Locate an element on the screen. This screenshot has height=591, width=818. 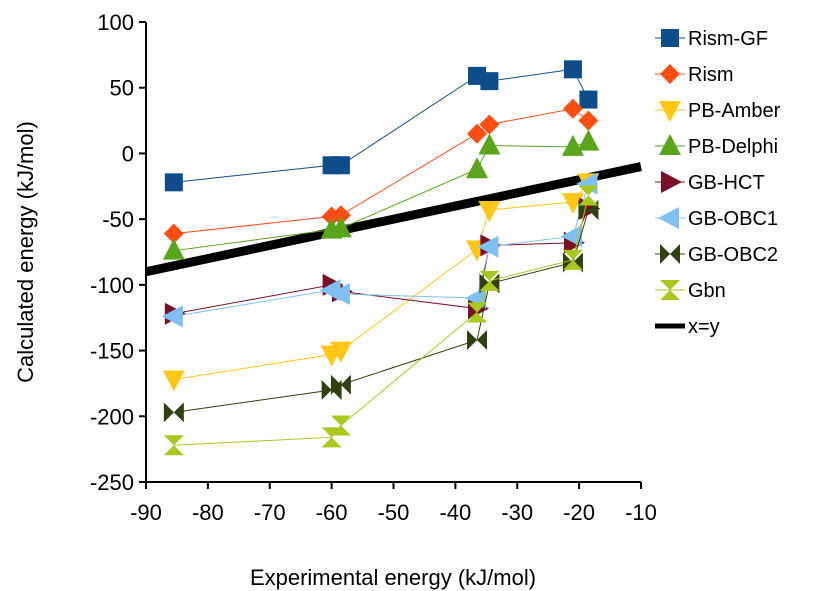
x-tick-label: -80 is located at coordinates (208, 512).